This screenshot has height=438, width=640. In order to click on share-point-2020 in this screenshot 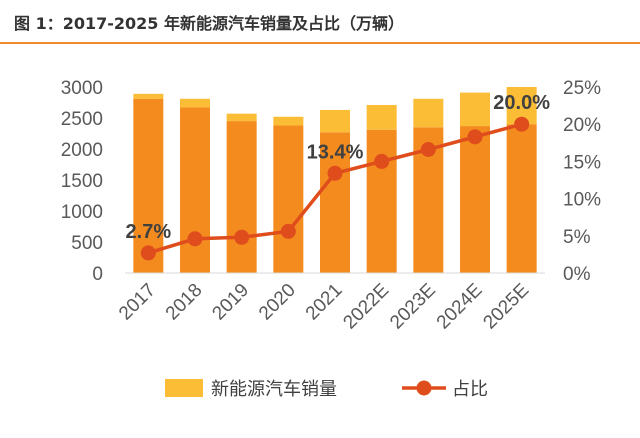, I will do `click(288, 231)`.